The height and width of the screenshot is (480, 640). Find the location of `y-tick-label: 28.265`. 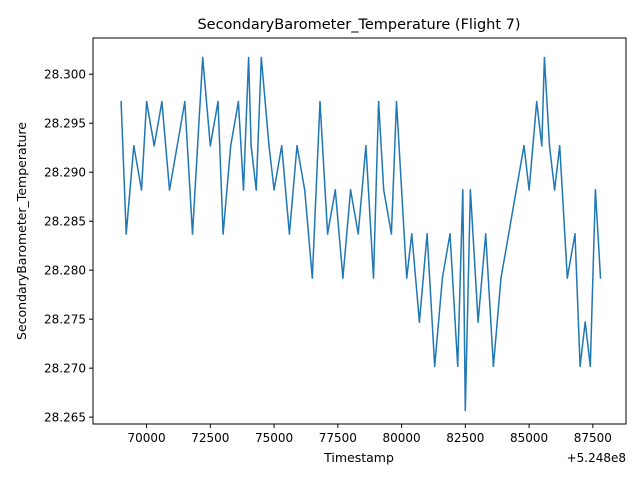

y-tick-label: 28.265 is located at coordinates (65, 418).